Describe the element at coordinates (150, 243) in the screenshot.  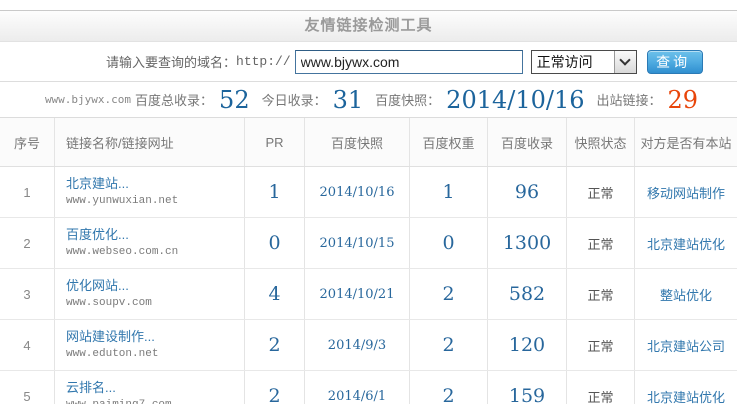
I see `row-name-url: 百度优化... www.webseo.com.cn` at that location.